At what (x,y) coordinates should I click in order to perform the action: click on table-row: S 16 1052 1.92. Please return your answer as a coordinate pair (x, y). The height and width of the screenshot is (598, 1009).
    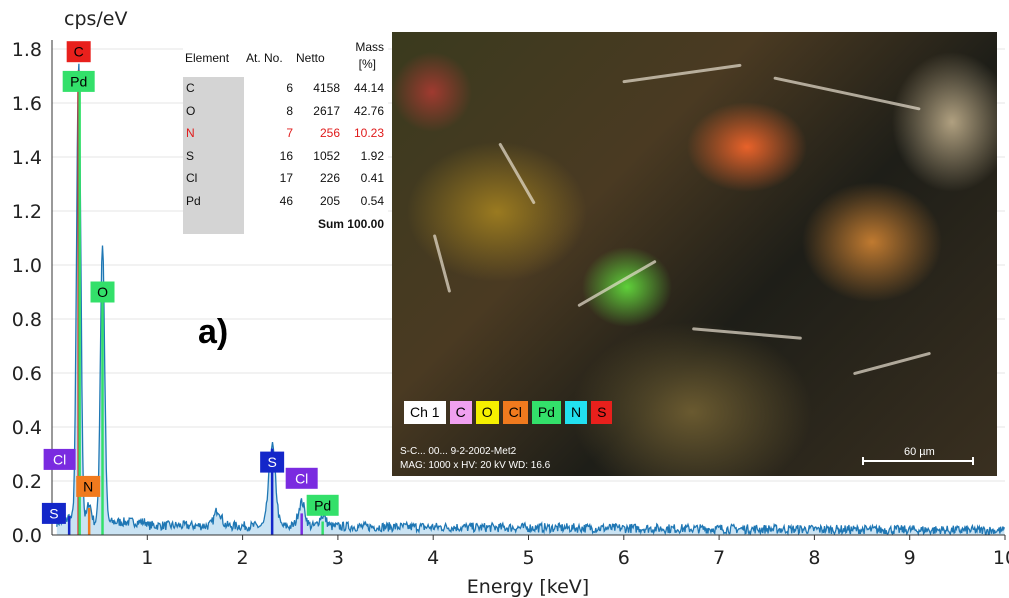
    Looking at the image, I should click on (285, 160).